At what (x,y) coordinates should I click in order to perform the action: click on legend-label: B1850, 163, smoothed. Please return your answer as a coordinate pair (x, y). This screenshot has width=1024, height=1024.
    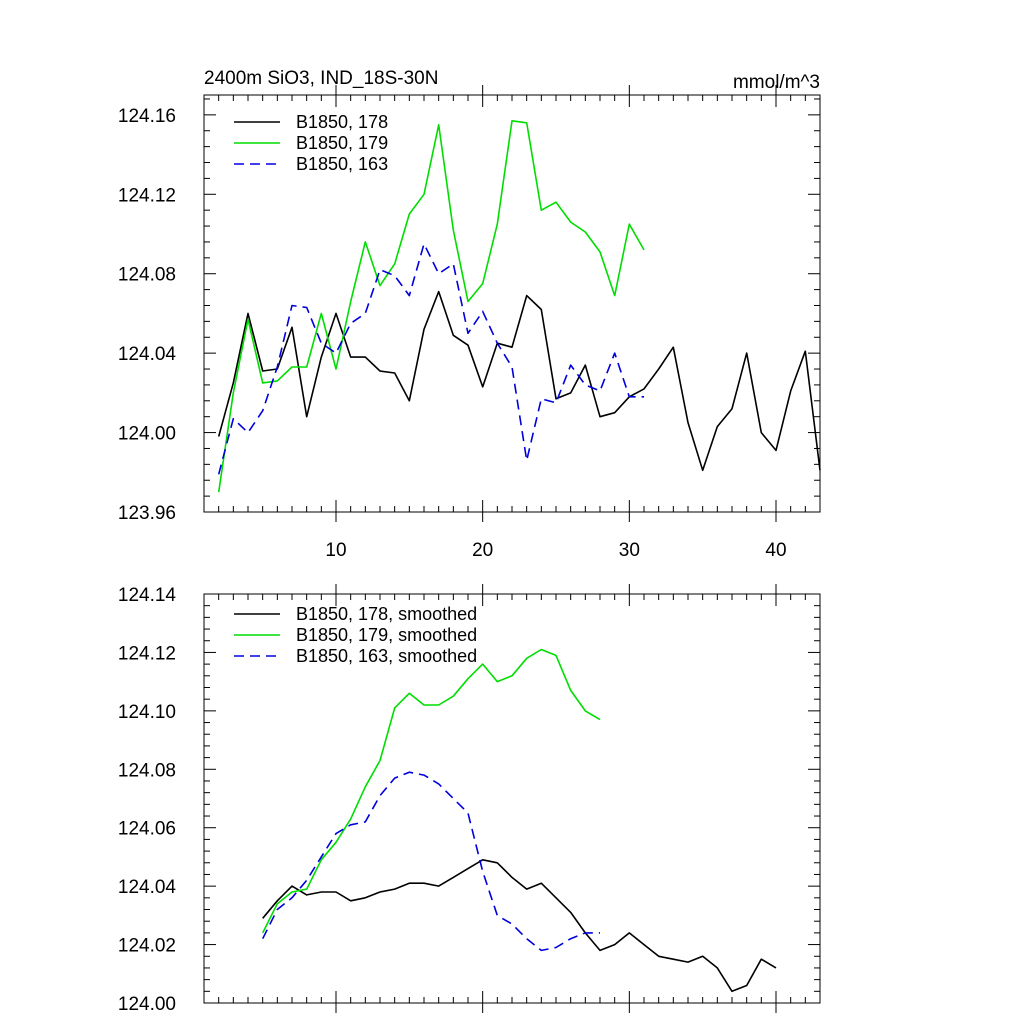
    Looking at the image, I should click on (386, 656).